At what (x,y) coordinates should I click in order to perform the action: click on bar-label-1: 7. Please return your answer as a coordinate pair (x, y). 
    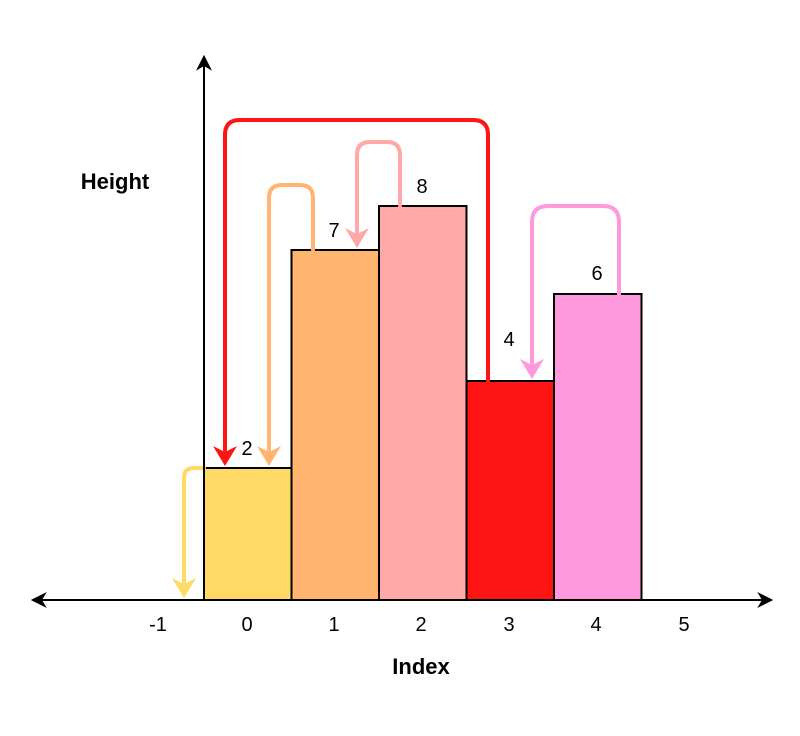
    Looking at the image, I should click on (333, 231).